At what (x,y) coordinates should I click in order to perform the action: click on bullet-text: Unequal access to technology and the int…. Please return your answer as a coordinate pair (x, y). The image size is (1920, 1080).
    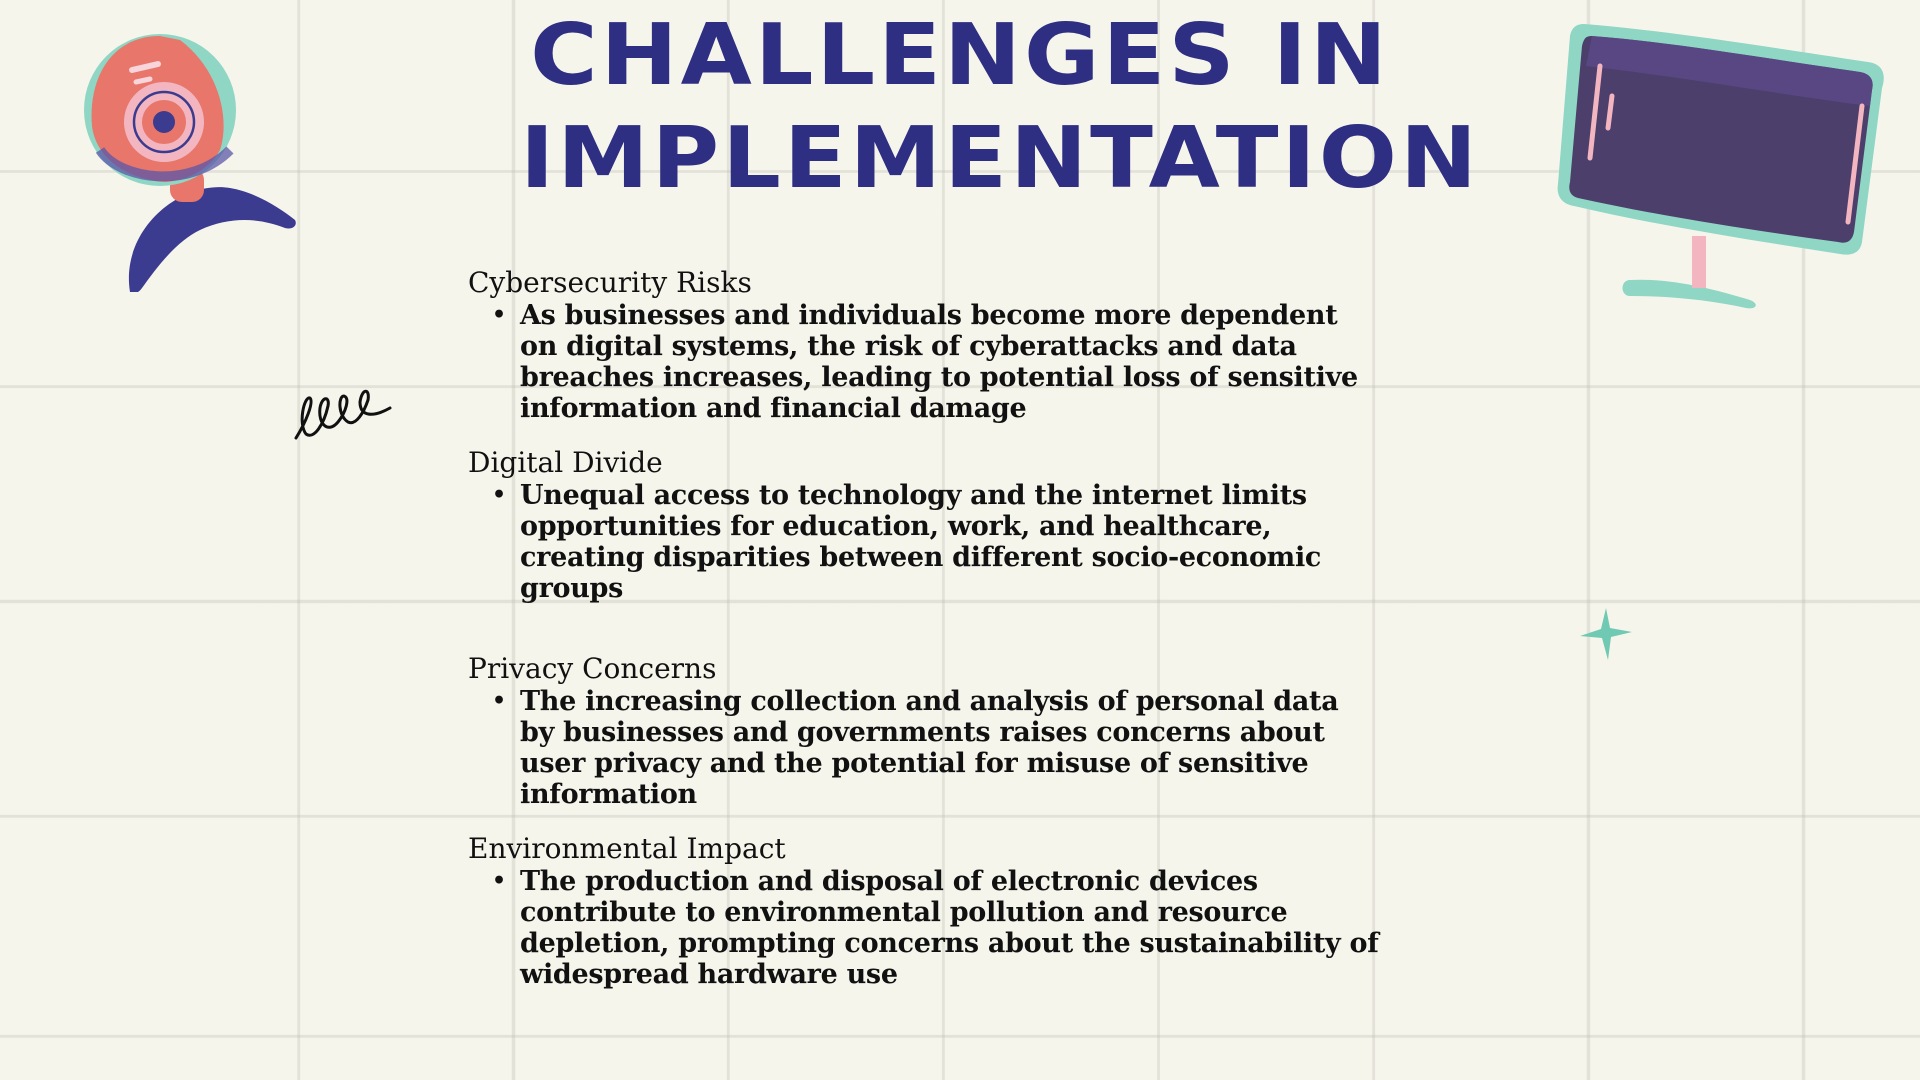
    Looking at the image, I should click on (921, 542).